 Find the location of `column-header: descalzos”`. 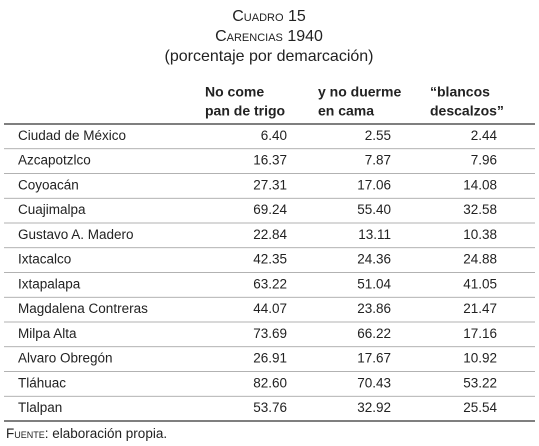

column-header: descalzos” is located at coordinates (467, 111).